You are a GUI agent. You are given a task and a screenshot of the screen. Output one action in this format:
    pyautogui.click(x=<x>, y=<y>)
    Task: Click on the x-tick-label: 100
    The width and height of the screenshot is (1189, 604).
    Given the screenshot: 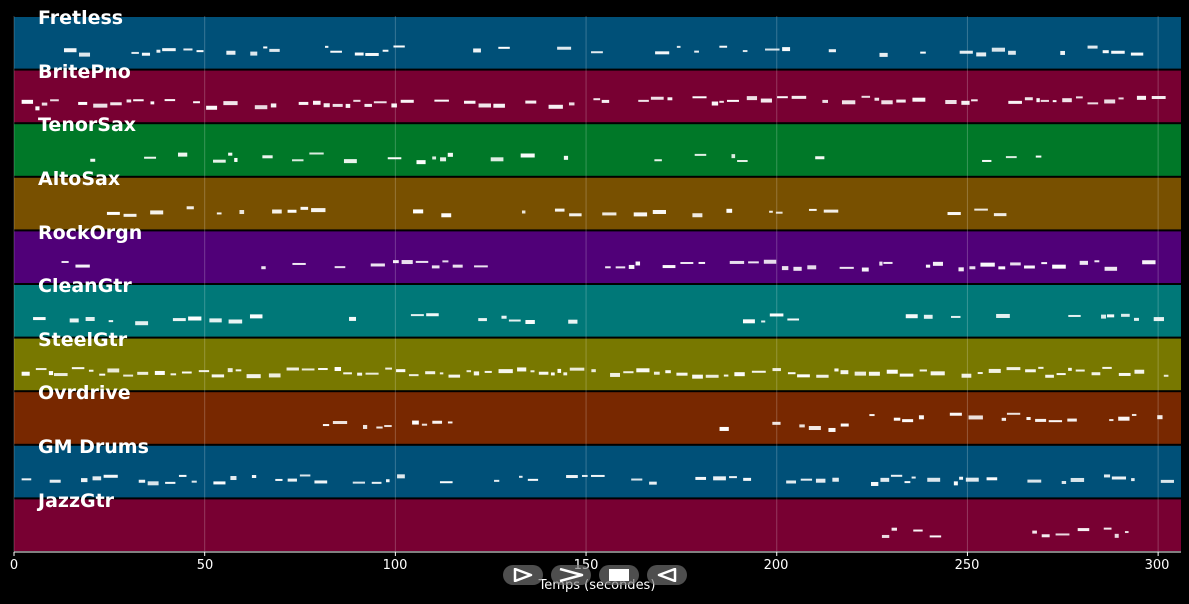 What is the action you would take?
    pyautogui.click(x=395, y=565)
    